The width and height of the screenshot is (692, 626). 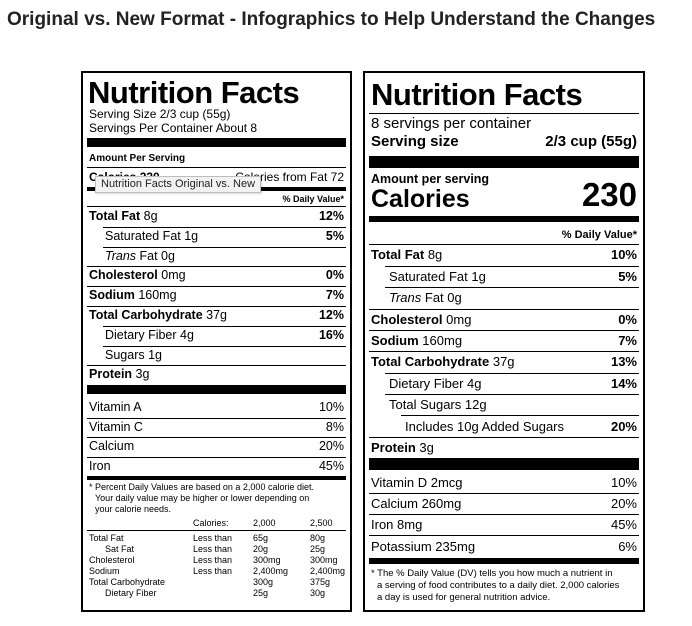 What do you see at coordinates (423, 546) in the screenshot?
I see `vitamin-name: Potassium 235mg` at bounding box center [423, 546].